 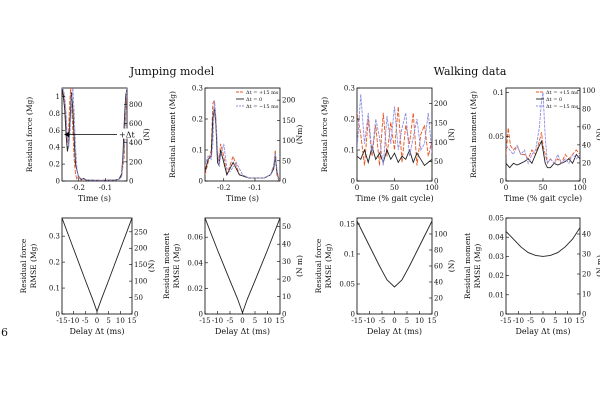 I want to click on y2-axis-label: (Nm), so click(x=299, y=135).